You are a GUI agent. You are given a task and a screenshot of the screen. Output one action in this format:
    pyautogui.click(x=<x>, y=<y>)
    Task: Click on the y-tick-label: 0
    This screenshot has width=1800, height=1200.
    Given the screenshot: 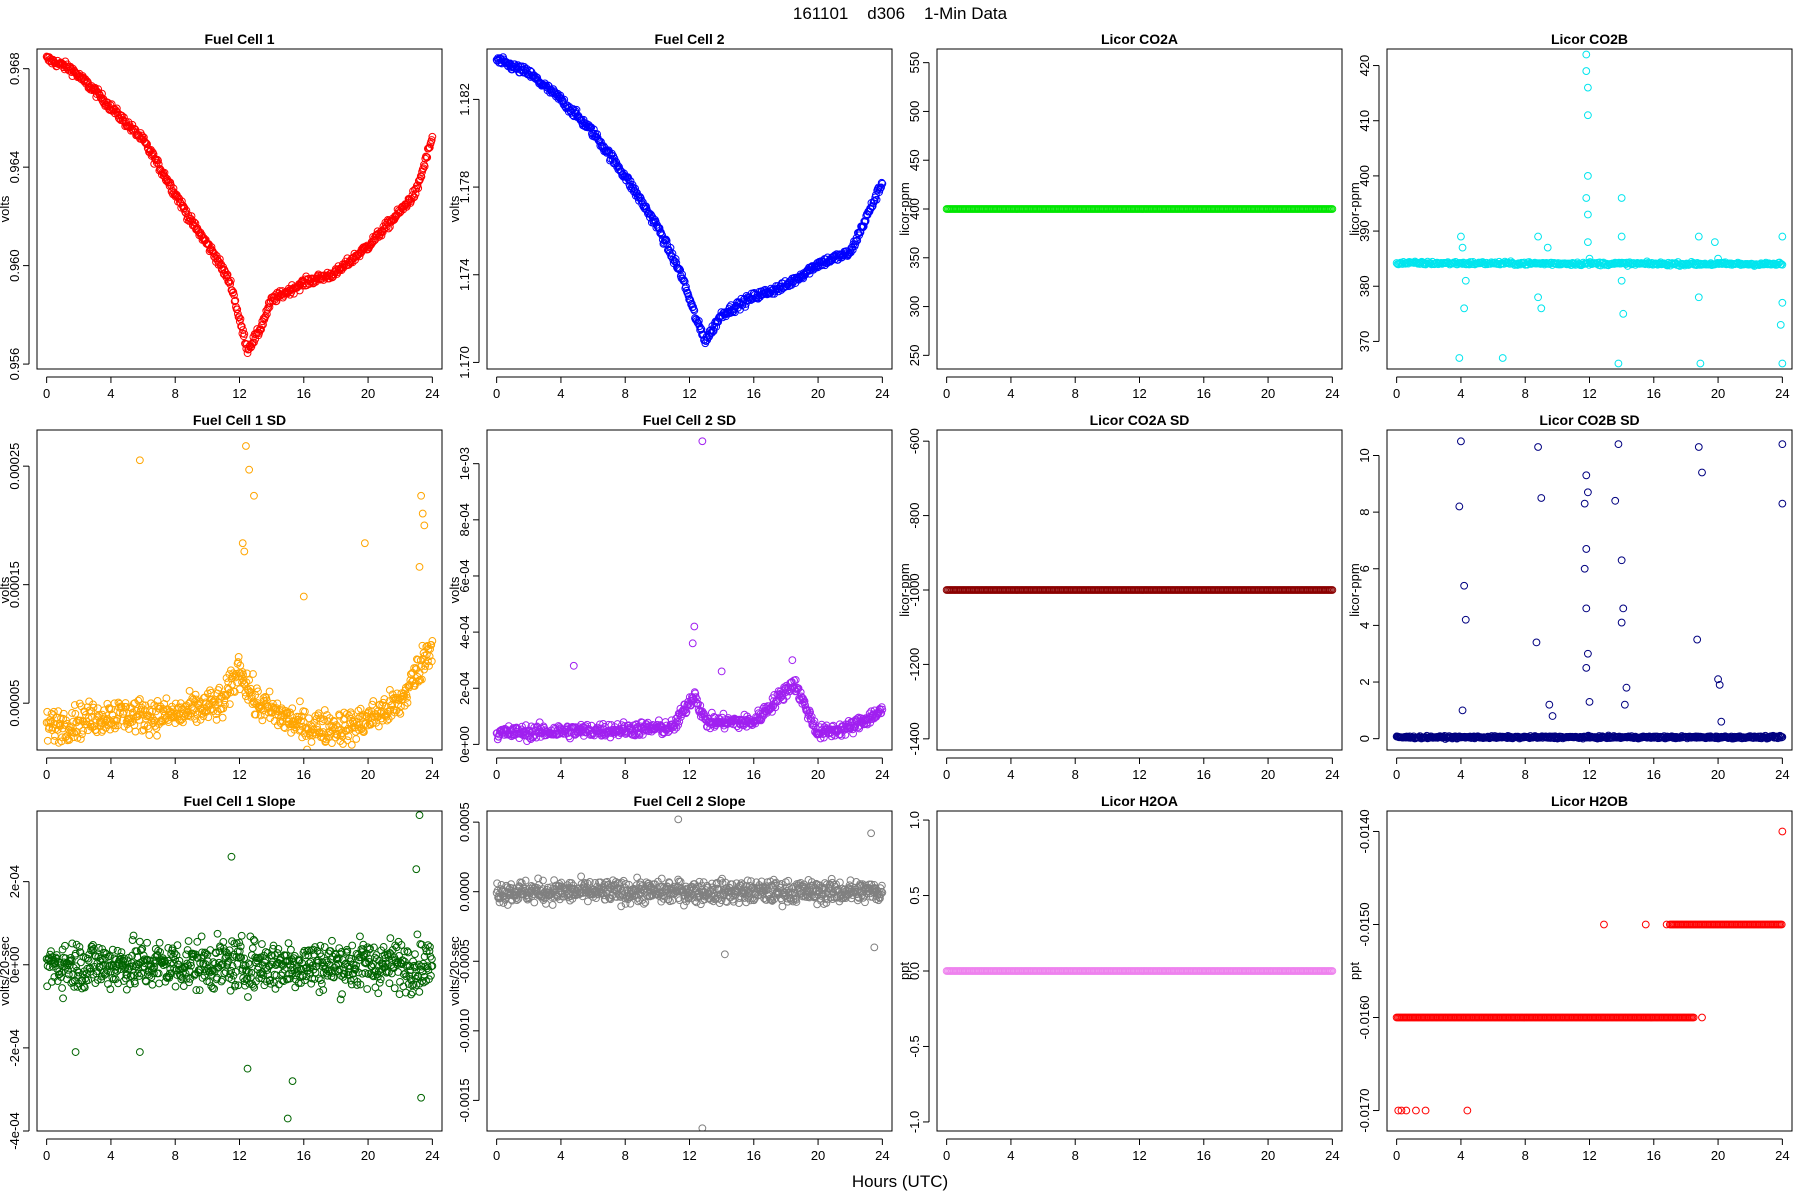 What is the action you would take?
    pyautogui.click(x=1364, y=738)
    